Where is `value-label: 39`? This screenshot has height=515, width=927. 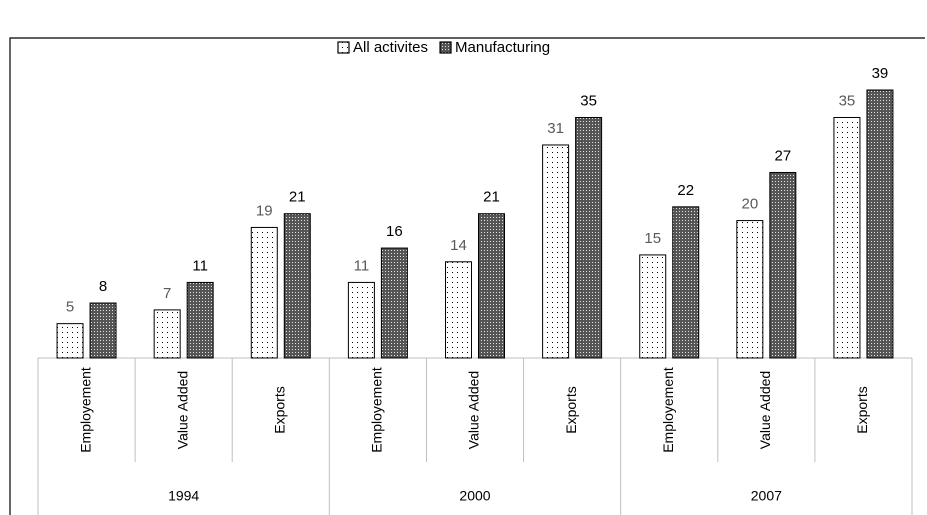 value-label: 39 is located at coordinates (880, 73).